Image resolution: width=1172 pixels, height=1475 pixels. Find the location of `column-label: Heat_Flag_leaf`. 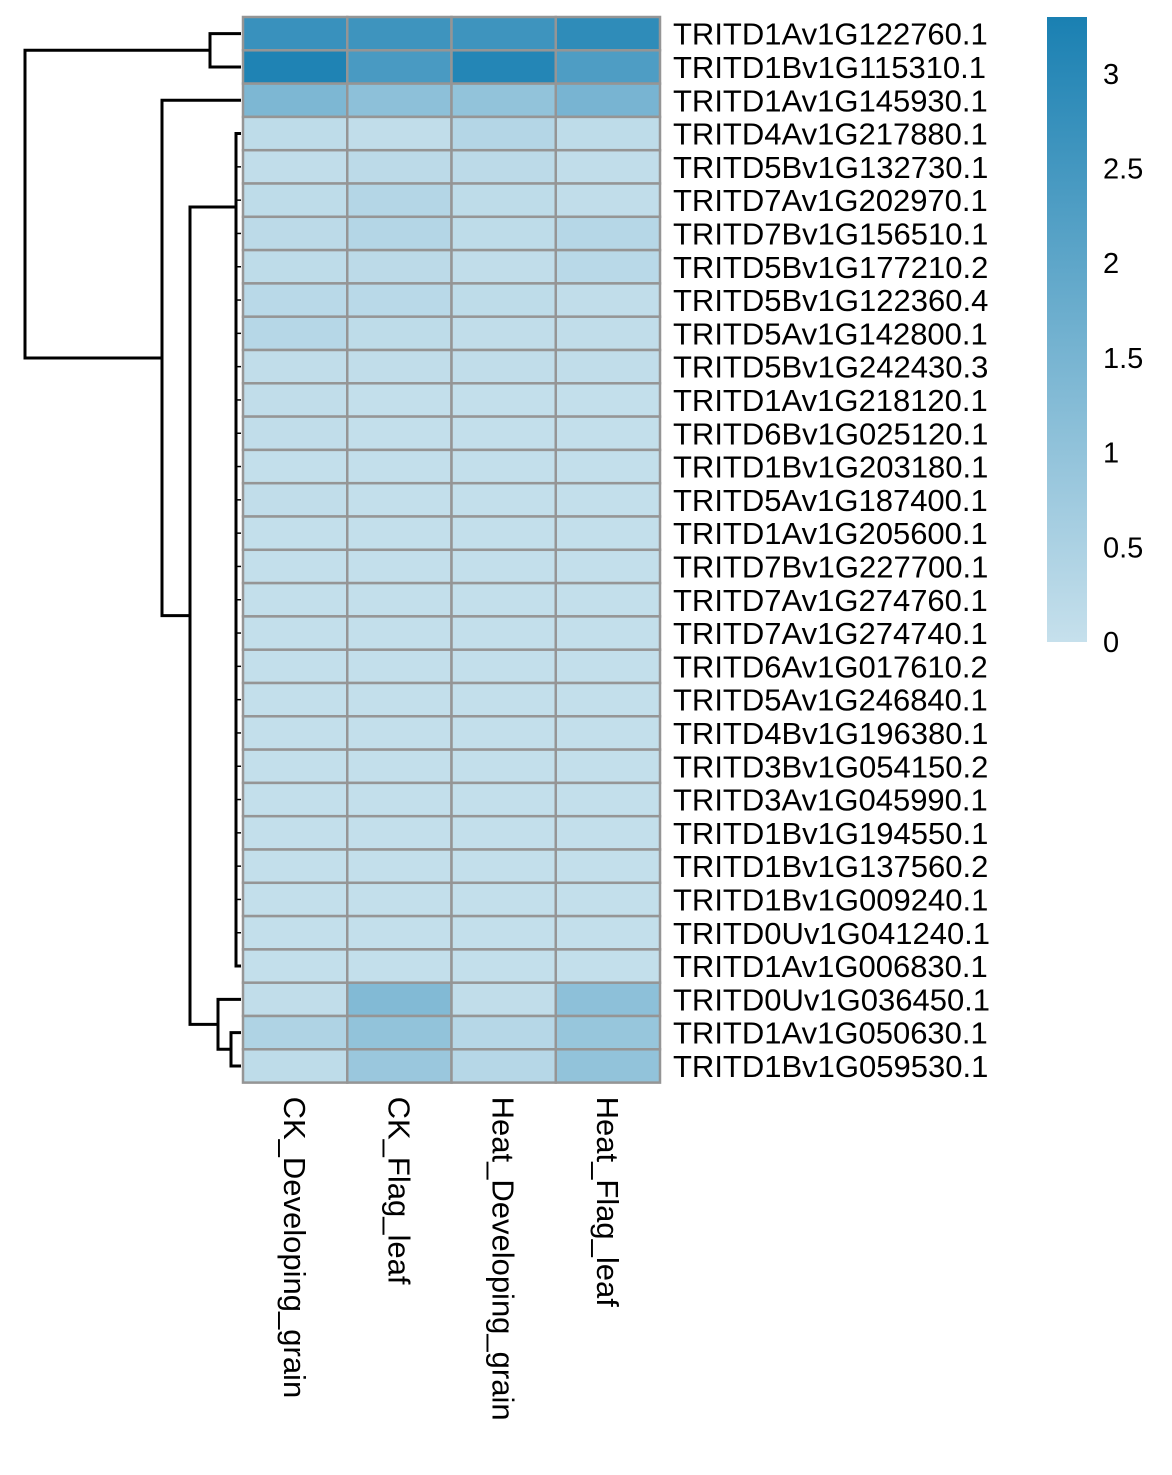

column-label: Heat_Flag_leaf is located at coordinates (607, 1202).